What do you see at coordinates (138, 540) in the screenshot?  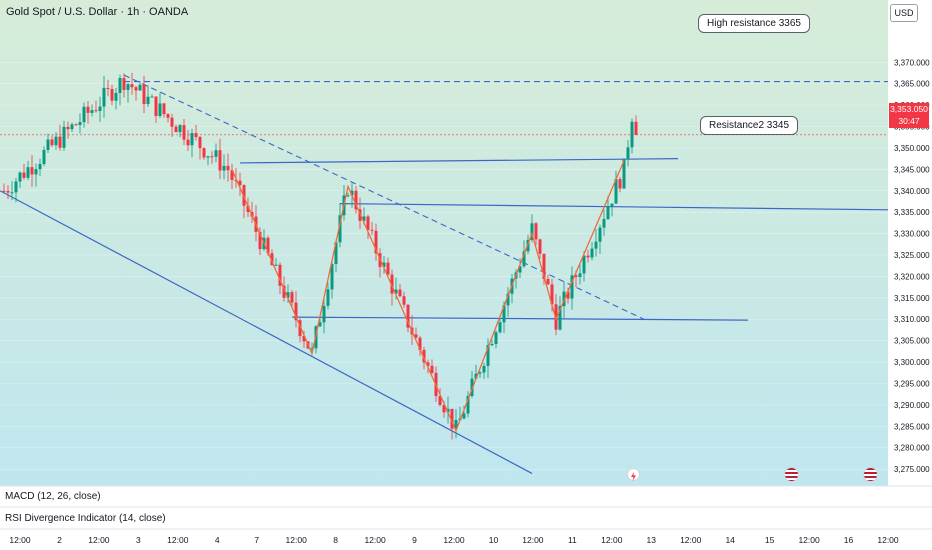 I see `time-tick-label: 3` at bounding box center [138, 540].